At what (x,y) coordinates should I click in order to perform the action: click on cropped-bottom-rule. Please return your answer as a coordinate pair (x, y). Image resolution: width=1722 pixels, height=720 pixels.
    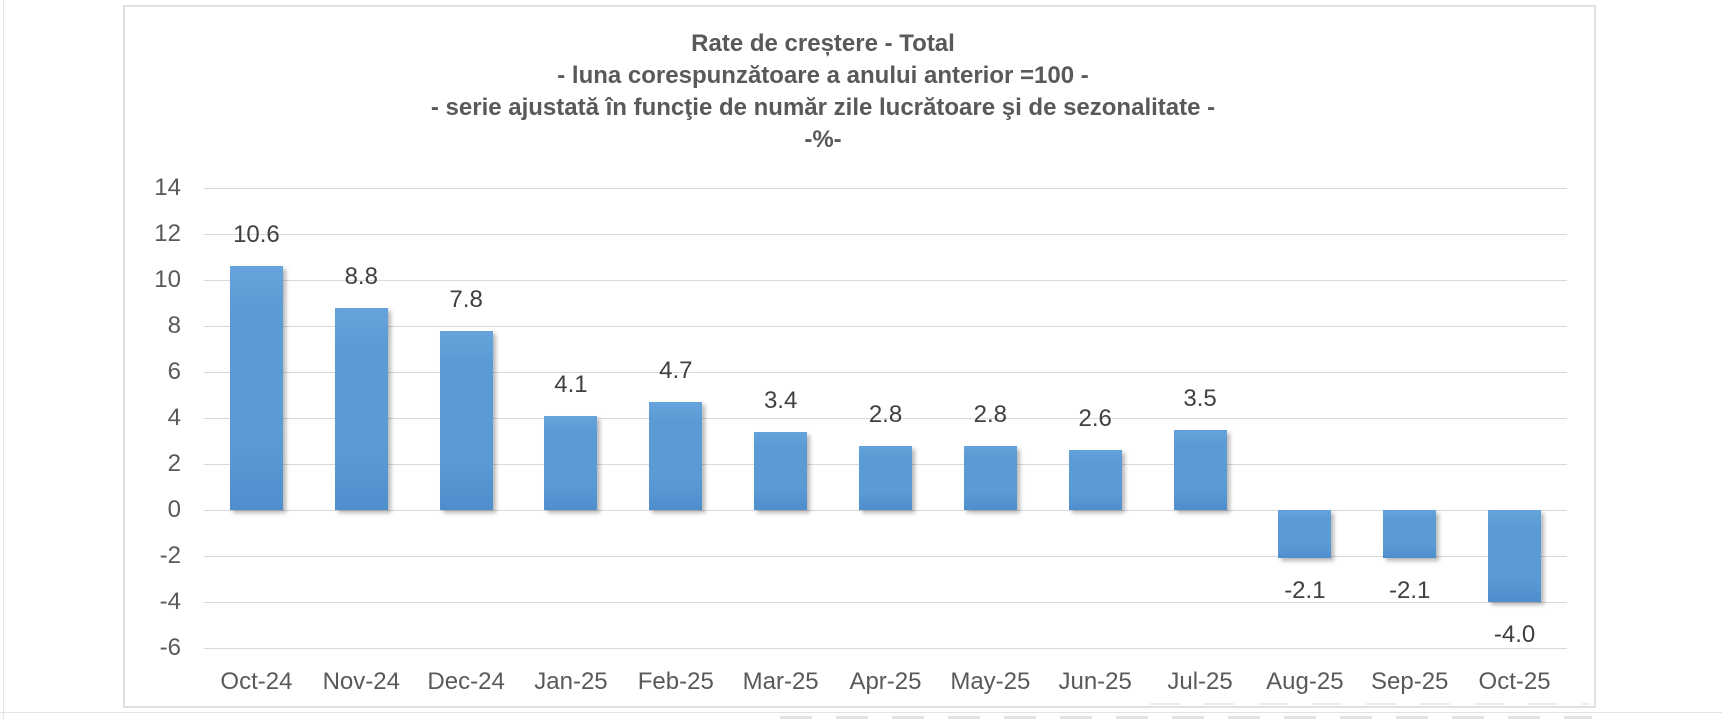
    Looking at the image, I should click on (861, 712).